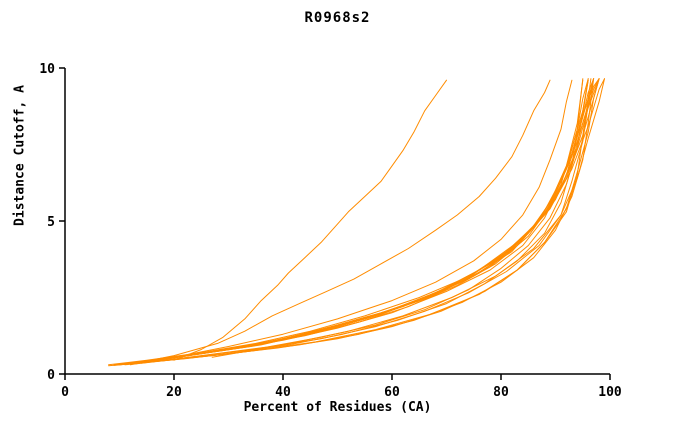  I want to click on x-tick-label: 20, so click(174, 392).